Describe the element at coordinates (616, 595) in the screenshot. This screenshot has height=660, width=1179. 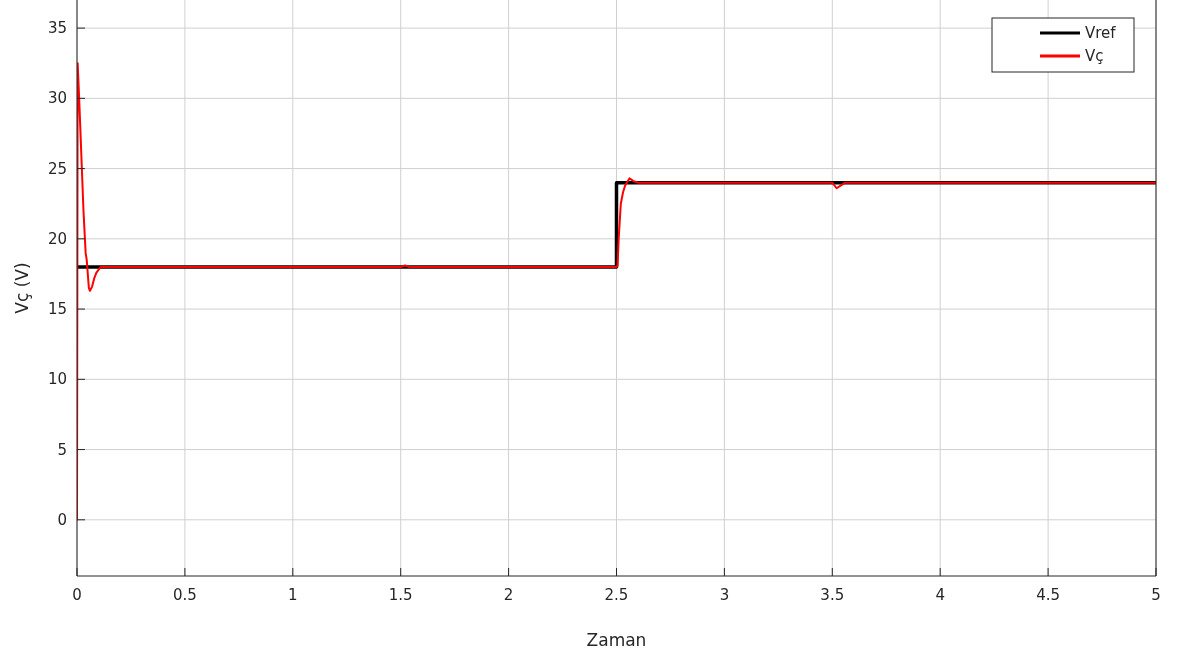
I see `x-tick-label: 2.5` at that location.